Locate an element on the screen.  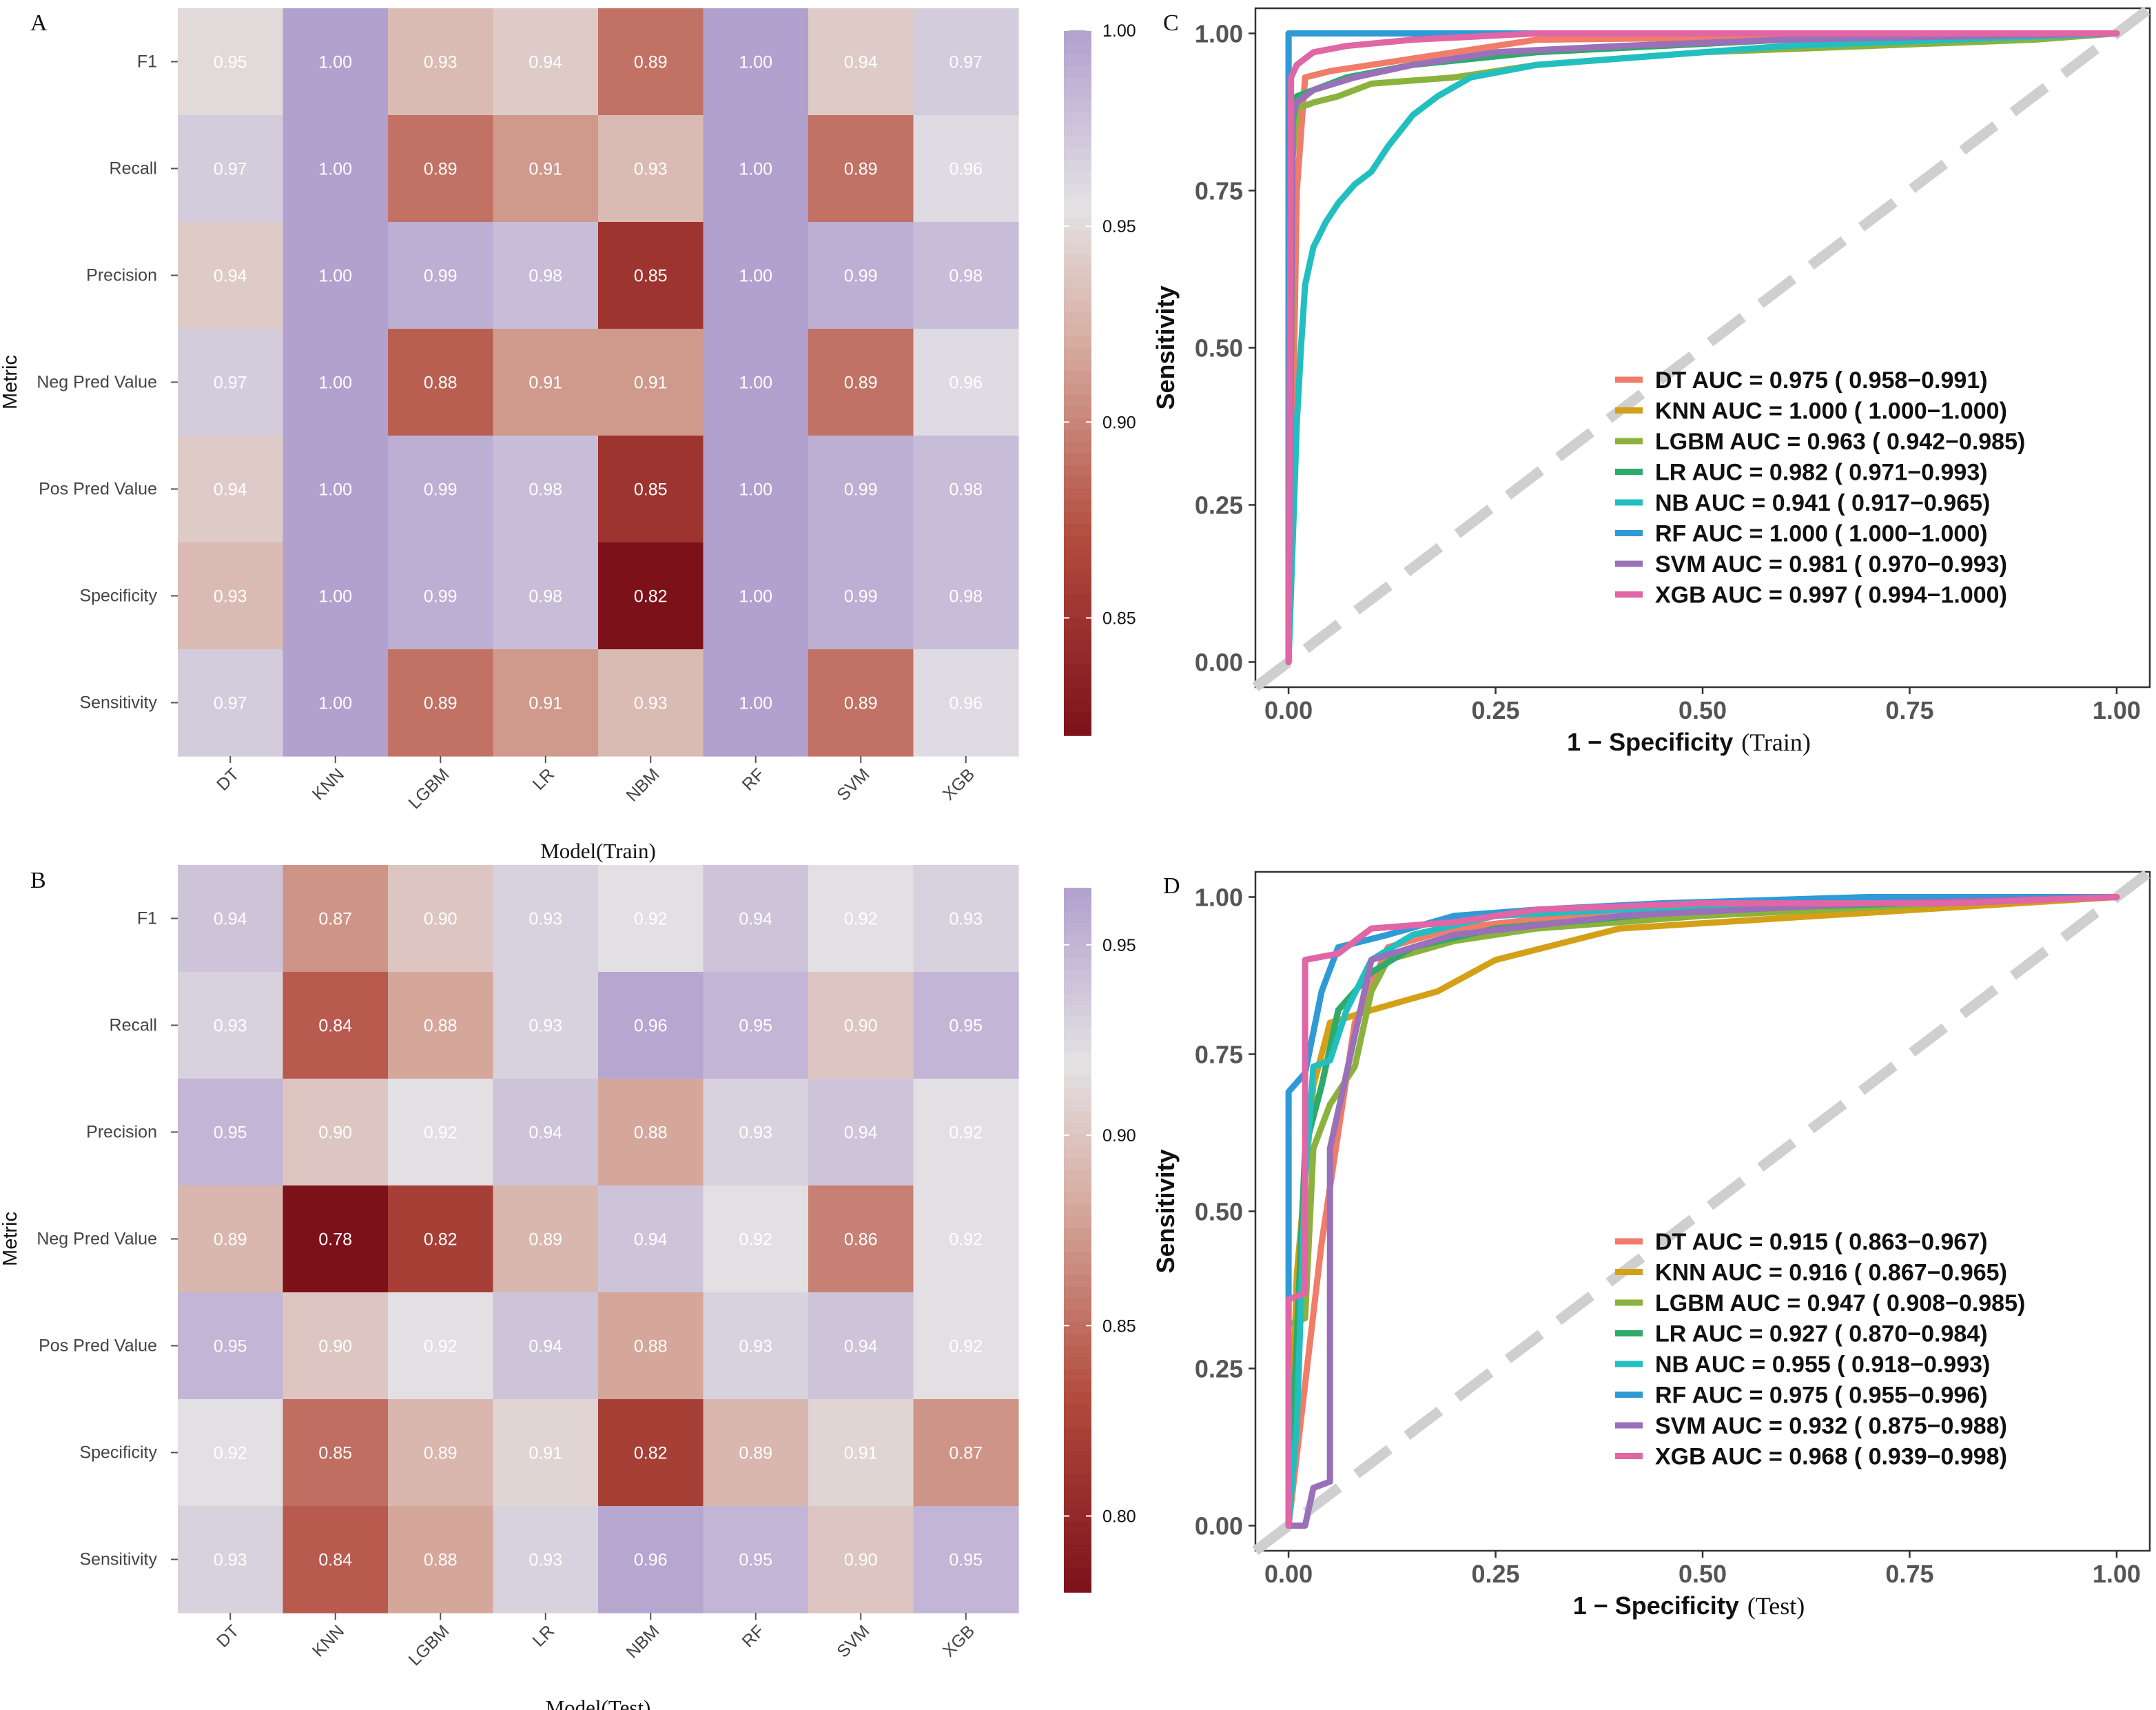
cell-value-label: 0.94 is located at coordinates (755, 920).